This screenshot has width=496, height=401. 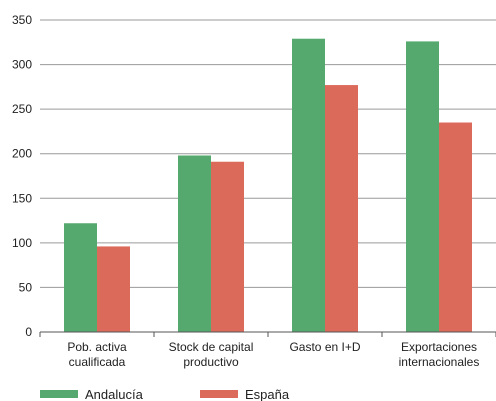 What do you see at coordinates (22, 65) in the screenshot?
I see `y-tick-label: 300` at bounding box center [22, 65].